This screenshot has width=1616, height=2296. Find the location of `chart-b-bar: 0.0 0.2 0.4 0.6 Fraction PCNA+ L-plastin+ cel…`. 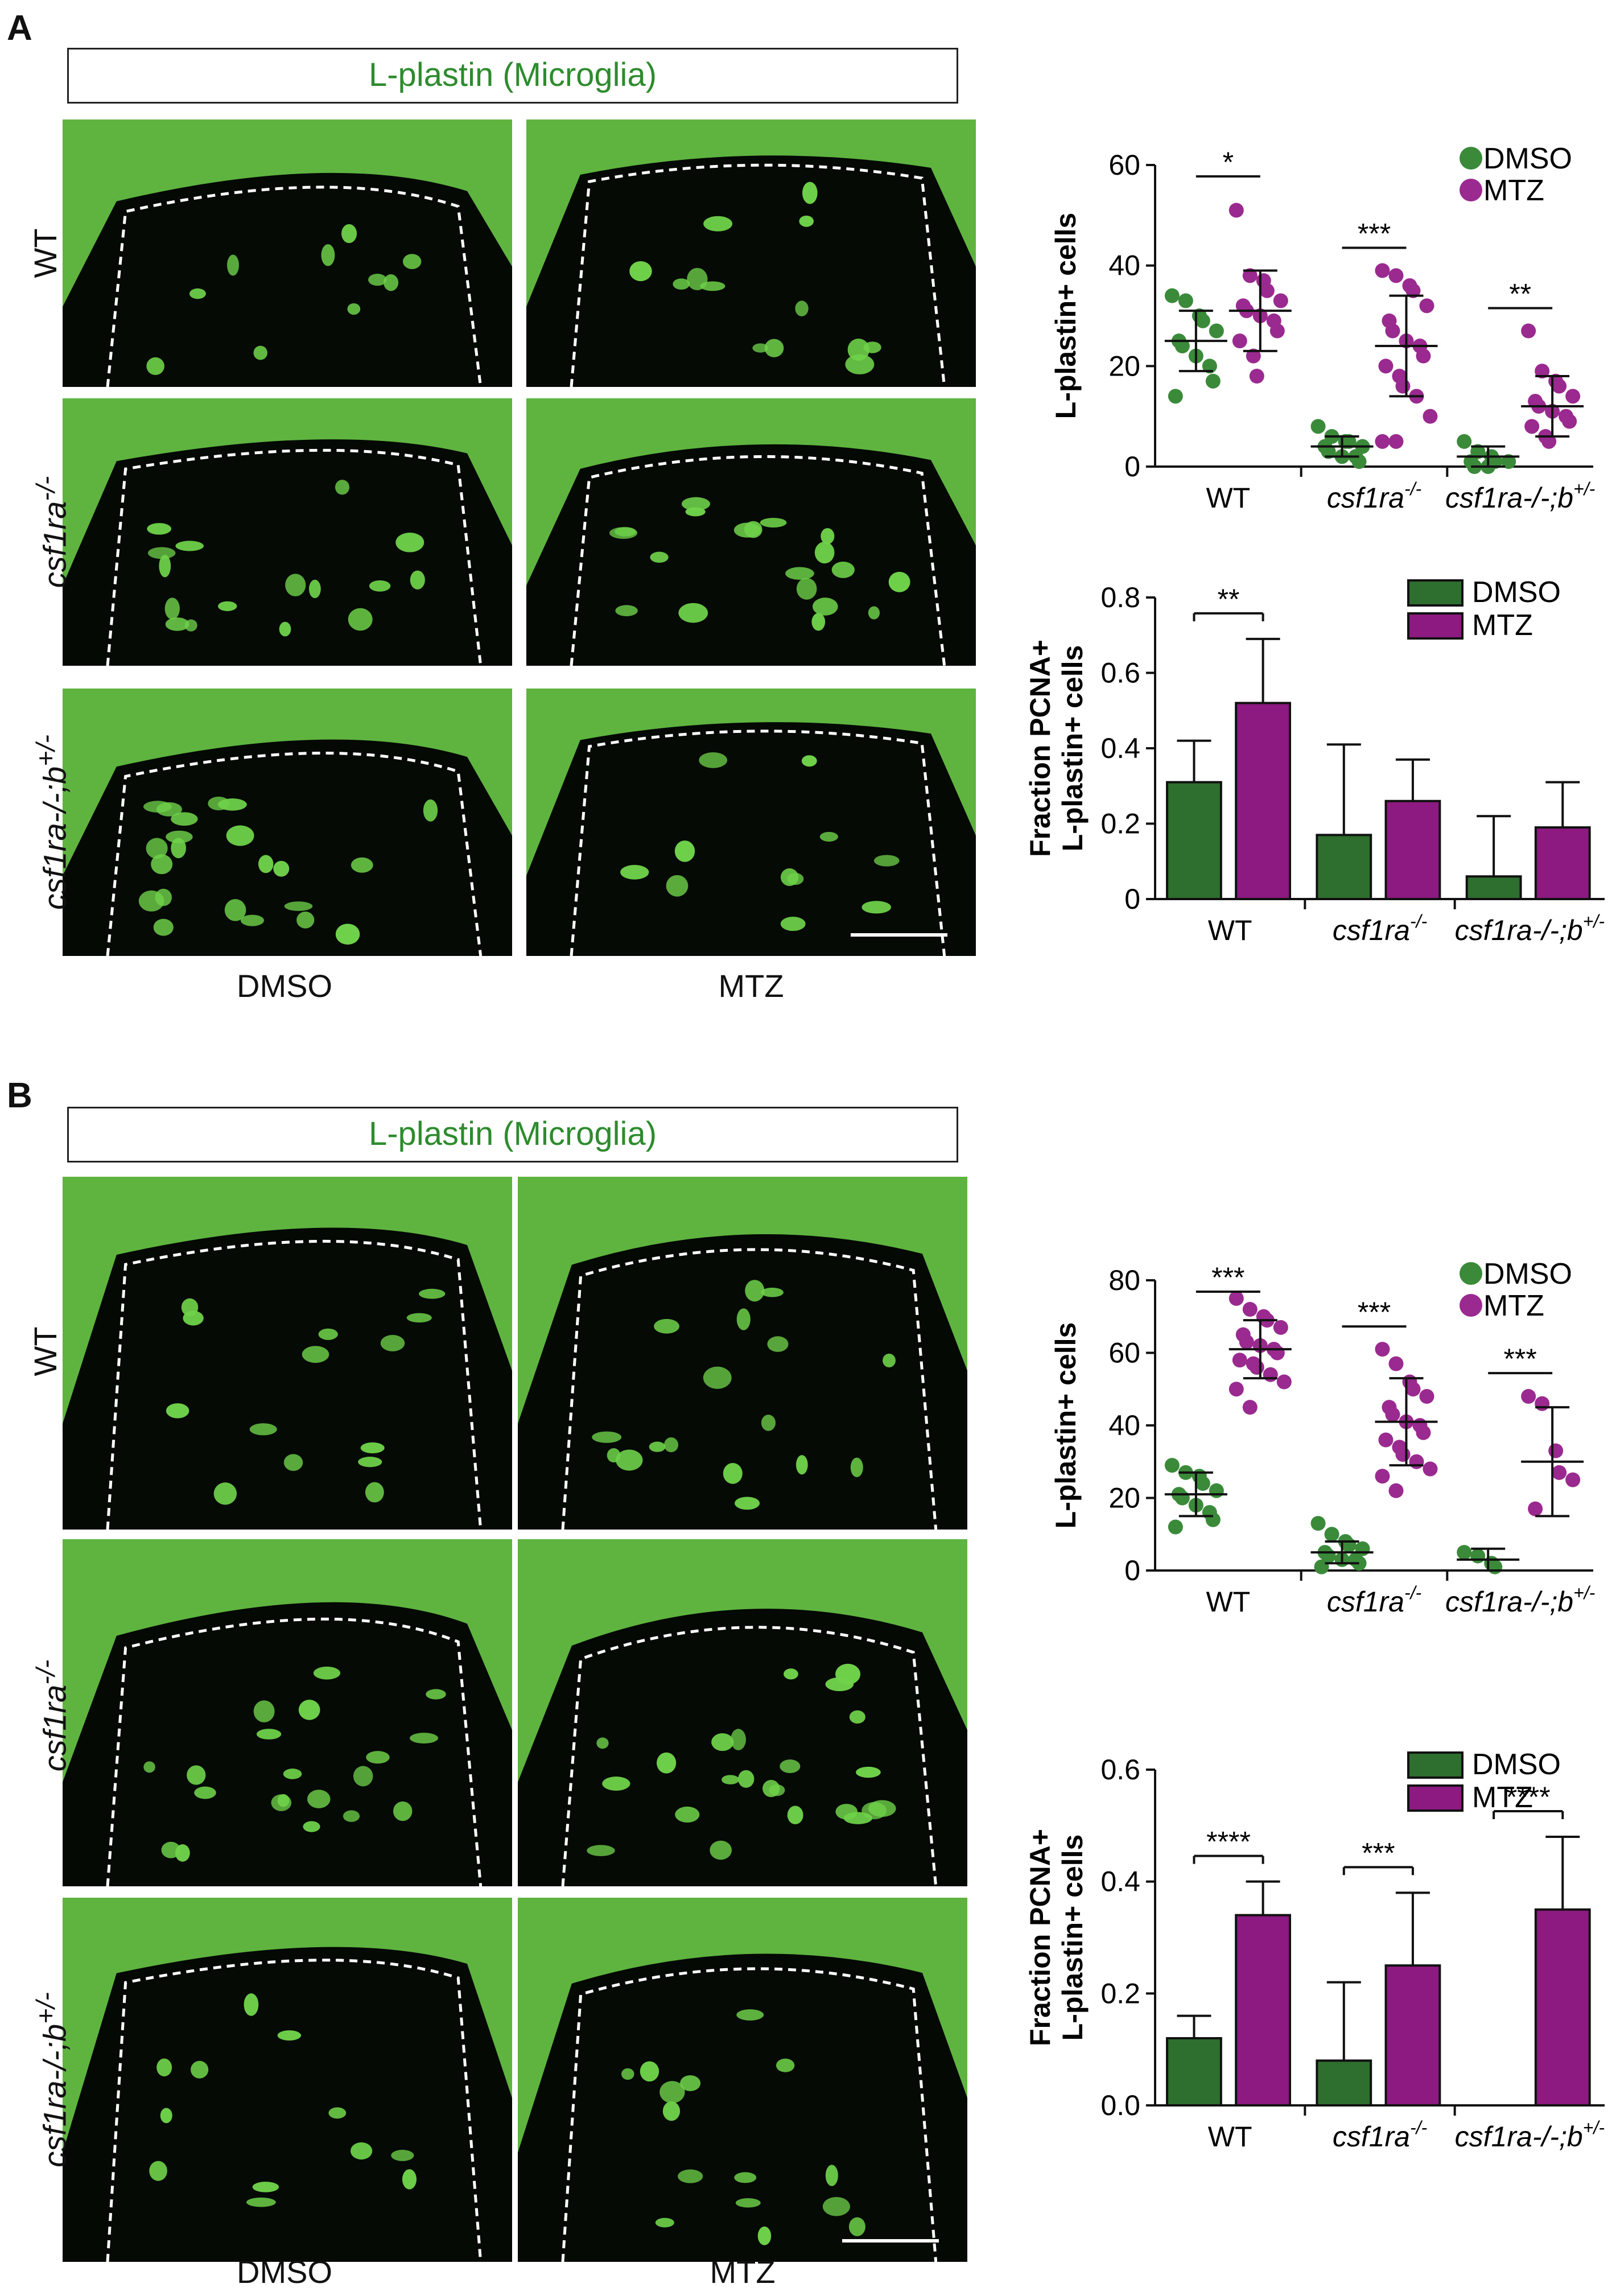

chart-b-bar: 0.0 0.2 0.4 0.6 Fraction PCNA+ L-plastin+ cel… is located at coordinates (1311, 1957).